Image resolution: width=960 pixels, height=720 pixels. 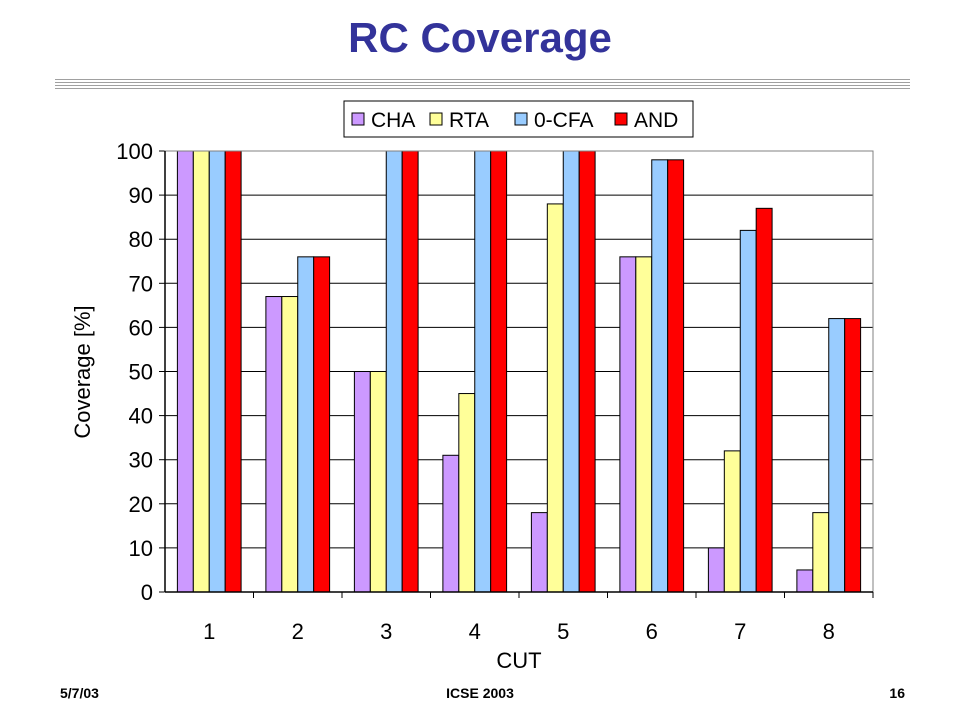 I want to click on slide-title: RC Coverage, so click(x=480, y=37).